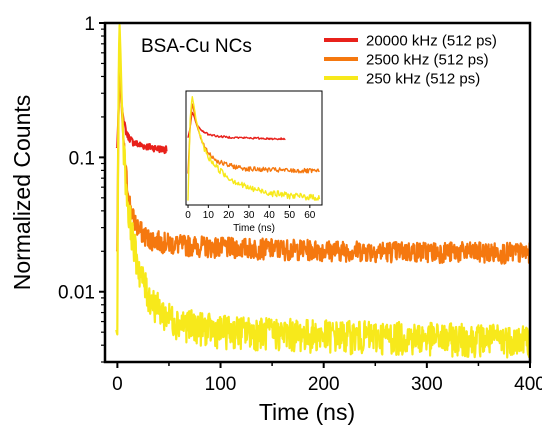  What do you see at coordinates (307, 412) in the screenshot?
I see `x-axis-label: Time (ns)` at bounding box center [307, 412].